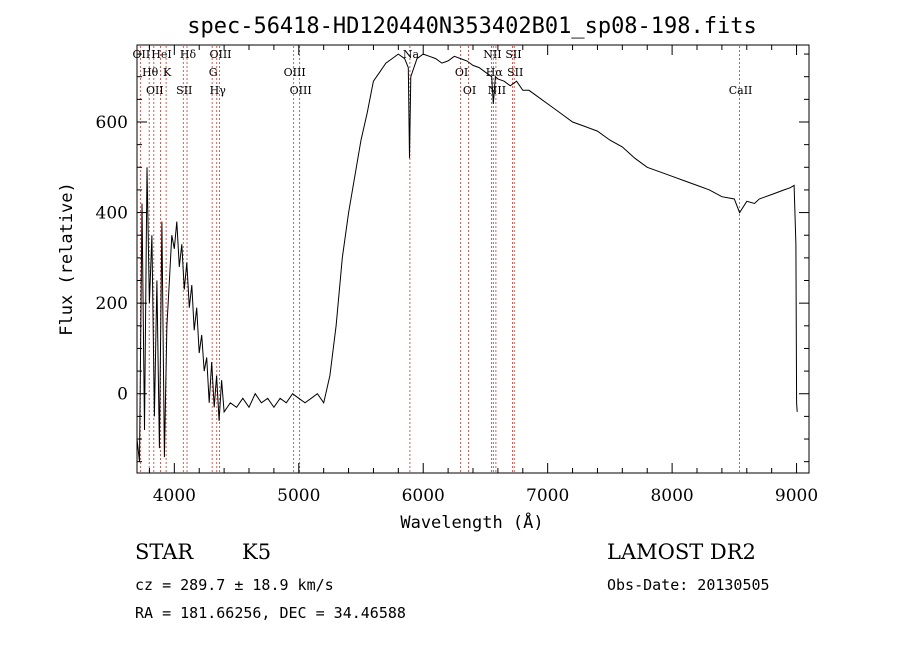 The image size is (900, 649). Describe the element at coordinates (161, 54) in the screenshot. I see `line-marker-label: HeI` at that location.